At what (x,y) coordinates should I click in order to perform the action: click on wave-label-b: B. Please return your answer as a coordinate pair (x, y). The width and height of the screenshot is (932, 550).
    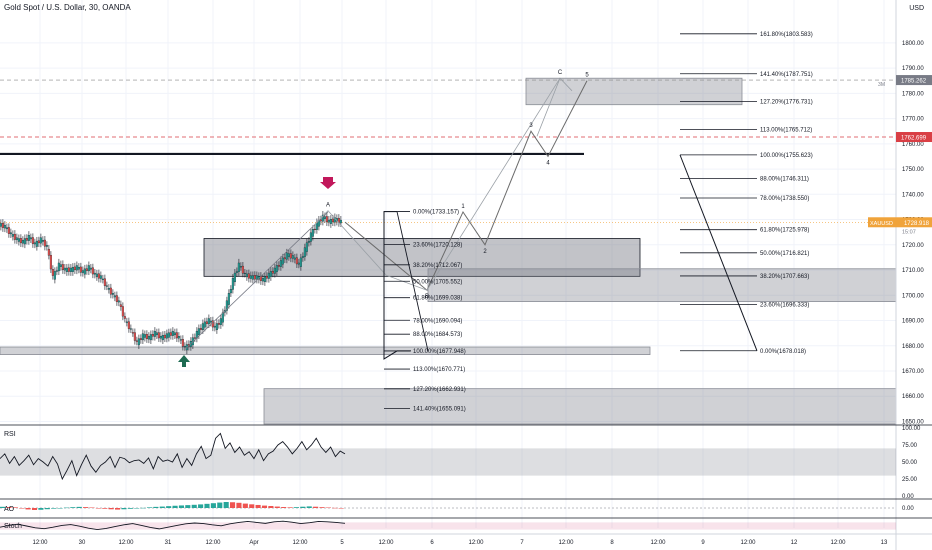
    Looking at the image, I should click on (427, 297).